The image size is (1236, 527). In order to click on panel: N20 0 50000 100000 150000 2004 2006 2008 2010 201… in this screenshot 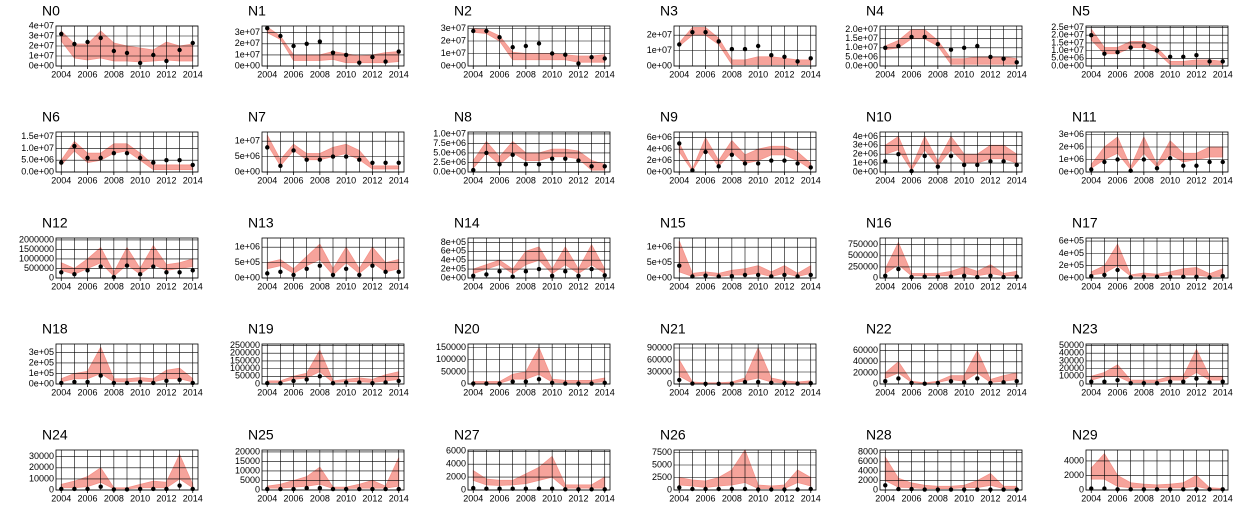, I will do `click(525, 359)`.